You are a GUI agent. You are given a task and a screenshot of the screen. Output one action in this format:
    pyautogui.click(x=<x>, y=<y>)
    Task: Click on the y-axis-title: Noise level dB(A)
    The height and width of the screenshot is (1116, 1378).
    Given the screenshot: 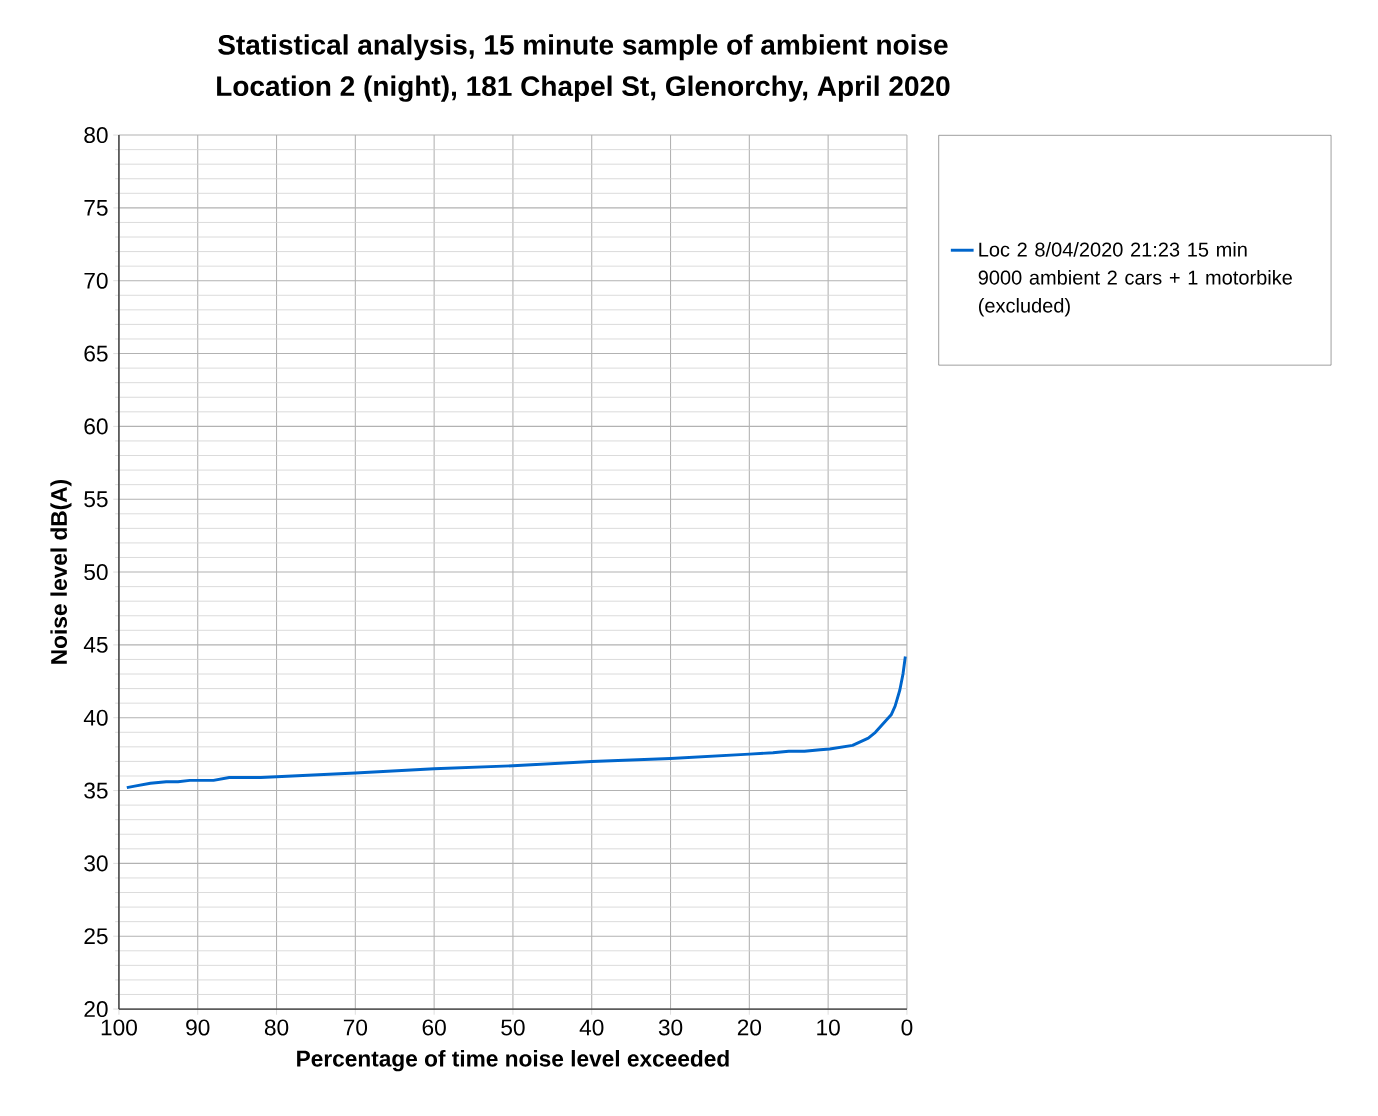 What is the action you would take?
    pyautogui.click(x=61, y=572)
    